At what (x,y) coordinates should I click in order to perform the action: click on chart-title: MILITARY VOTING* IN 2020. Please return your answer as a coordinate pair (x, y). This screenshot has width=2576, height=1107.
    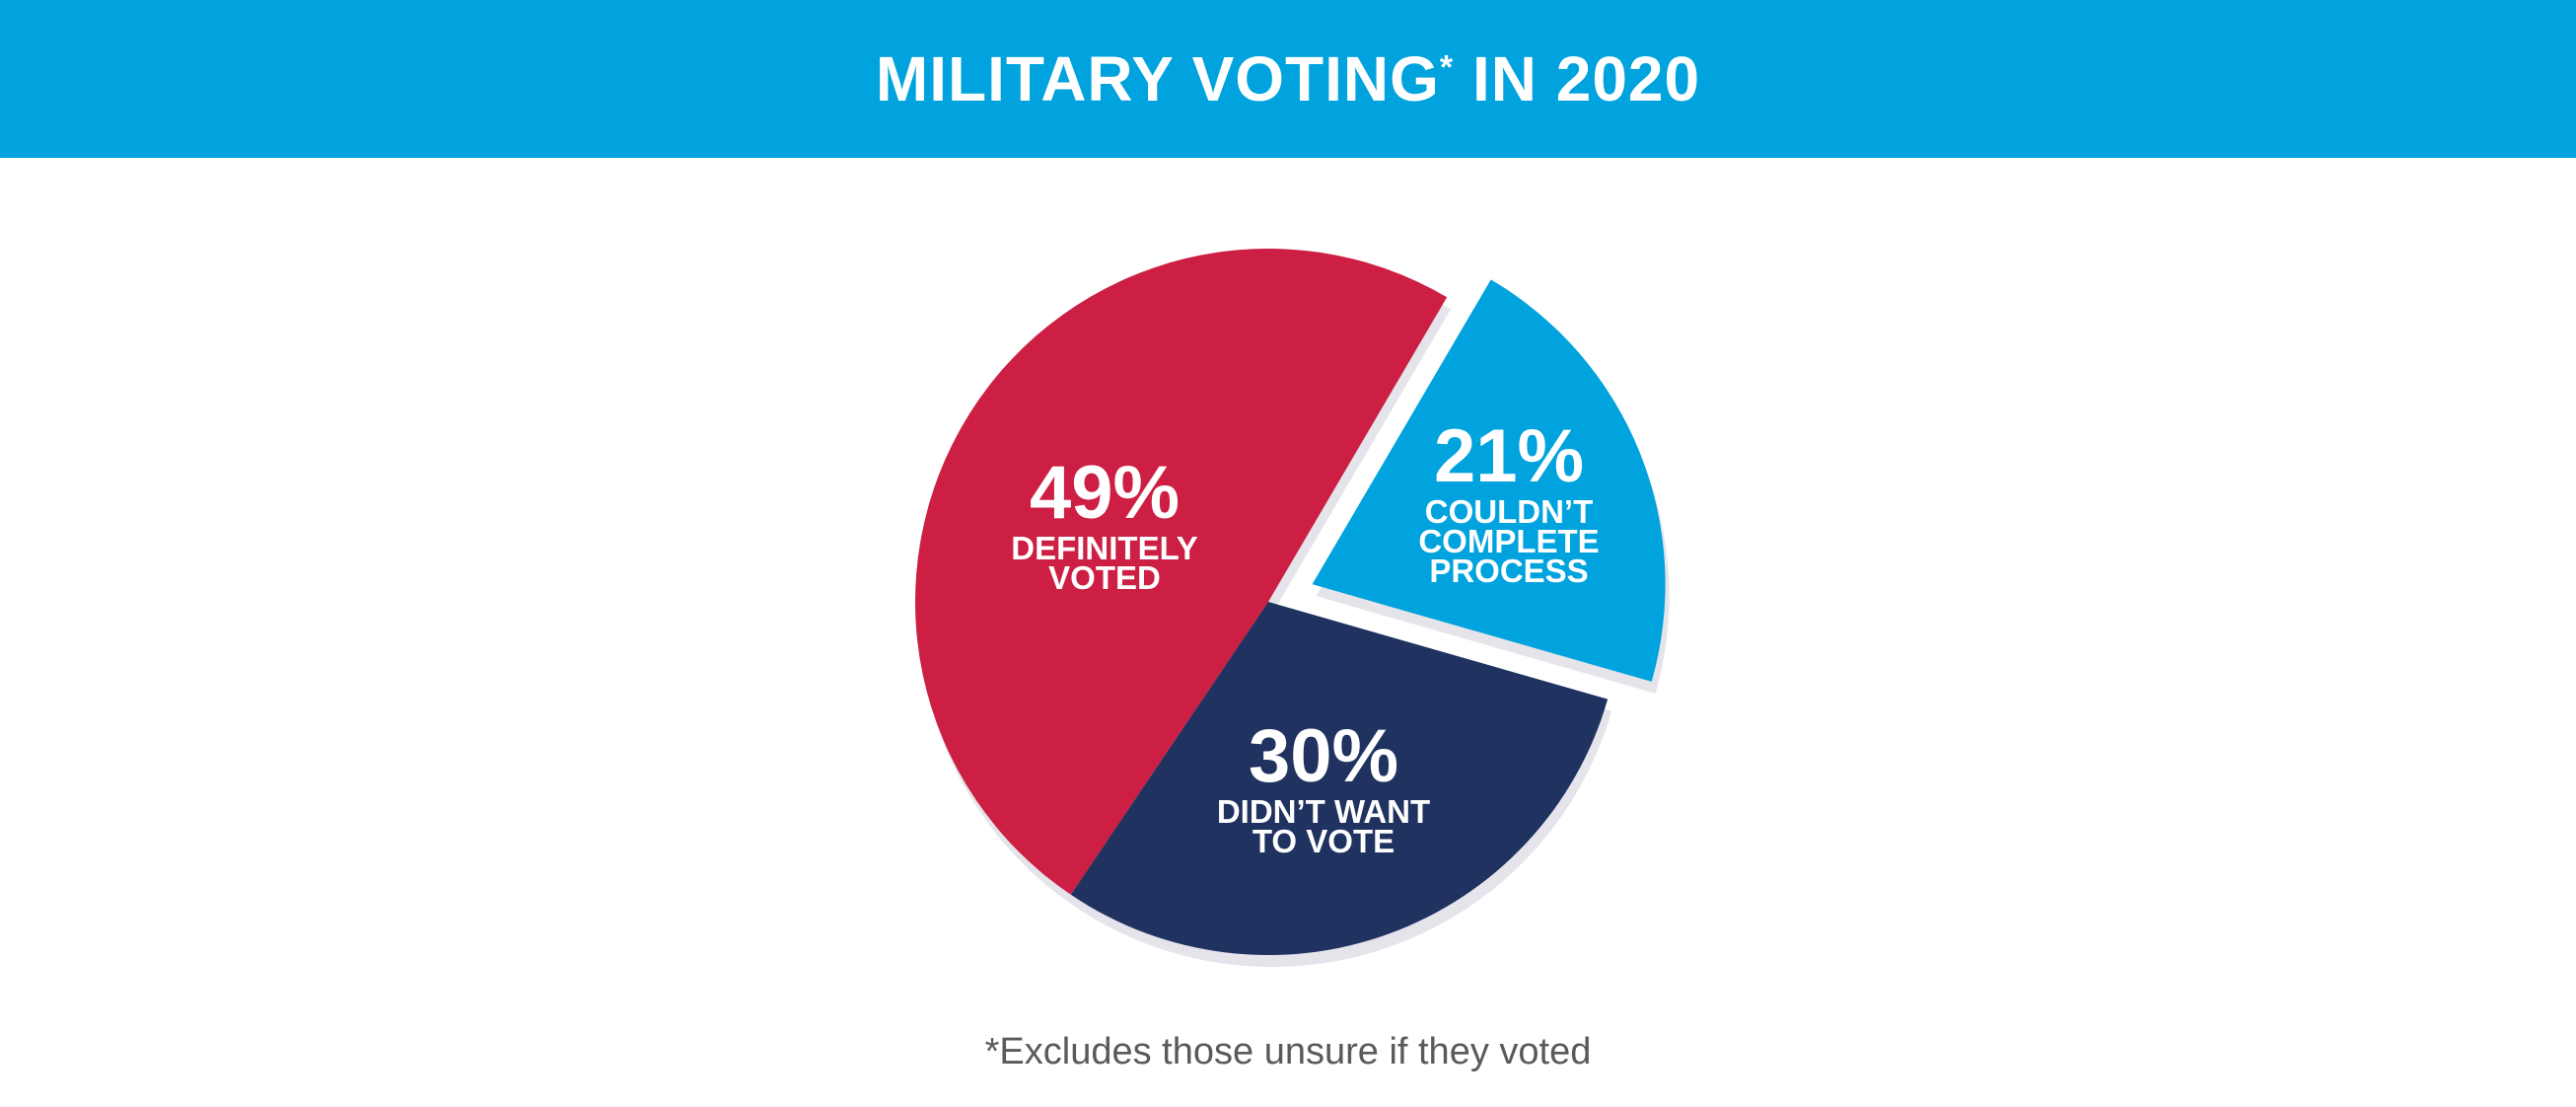
    Looking at the image, I should click on (1288, 78).